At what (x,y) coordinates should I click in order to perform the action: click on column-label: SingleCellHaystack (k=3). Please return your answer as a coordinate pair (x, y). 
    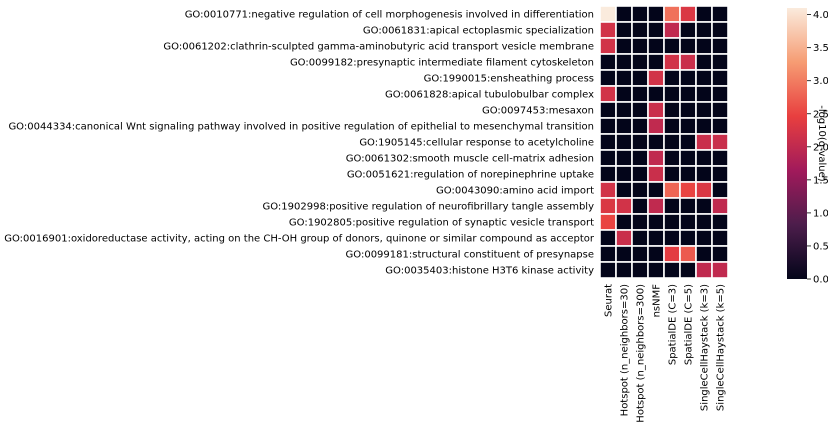
    Looking at the image, I should click on (705, 347).